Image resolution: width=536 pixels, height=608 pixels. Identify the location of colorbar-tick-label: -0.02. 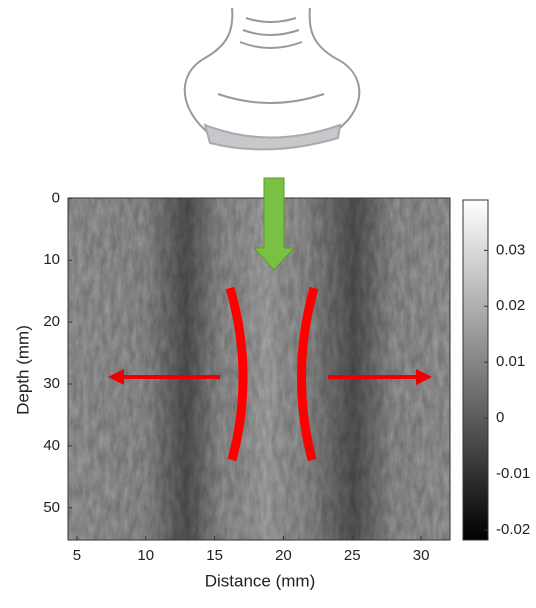
(513, 529).